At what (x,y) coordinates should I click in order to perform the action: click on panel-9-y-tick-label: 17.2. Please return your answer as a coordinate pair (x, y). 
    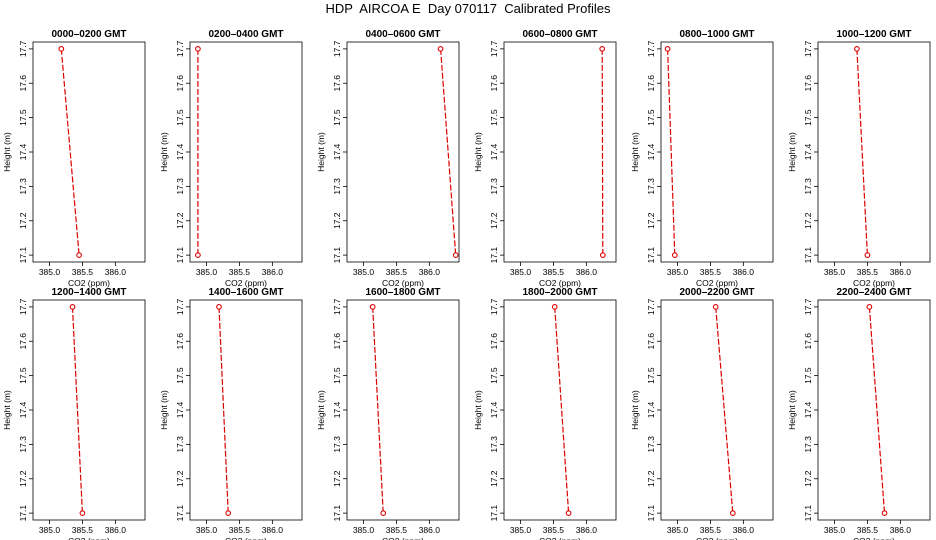
    Looking at the image, I should click on (337, 478).